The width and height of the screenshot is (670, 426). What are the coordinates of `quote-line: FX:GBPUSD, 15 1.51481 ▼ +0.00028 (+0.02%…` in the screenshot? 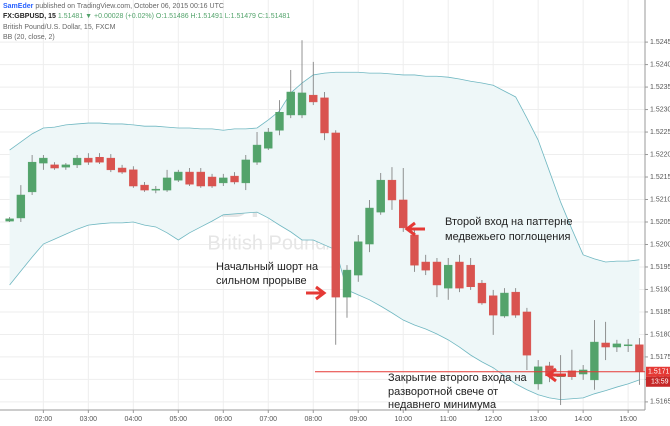 It's located at (146, 16).